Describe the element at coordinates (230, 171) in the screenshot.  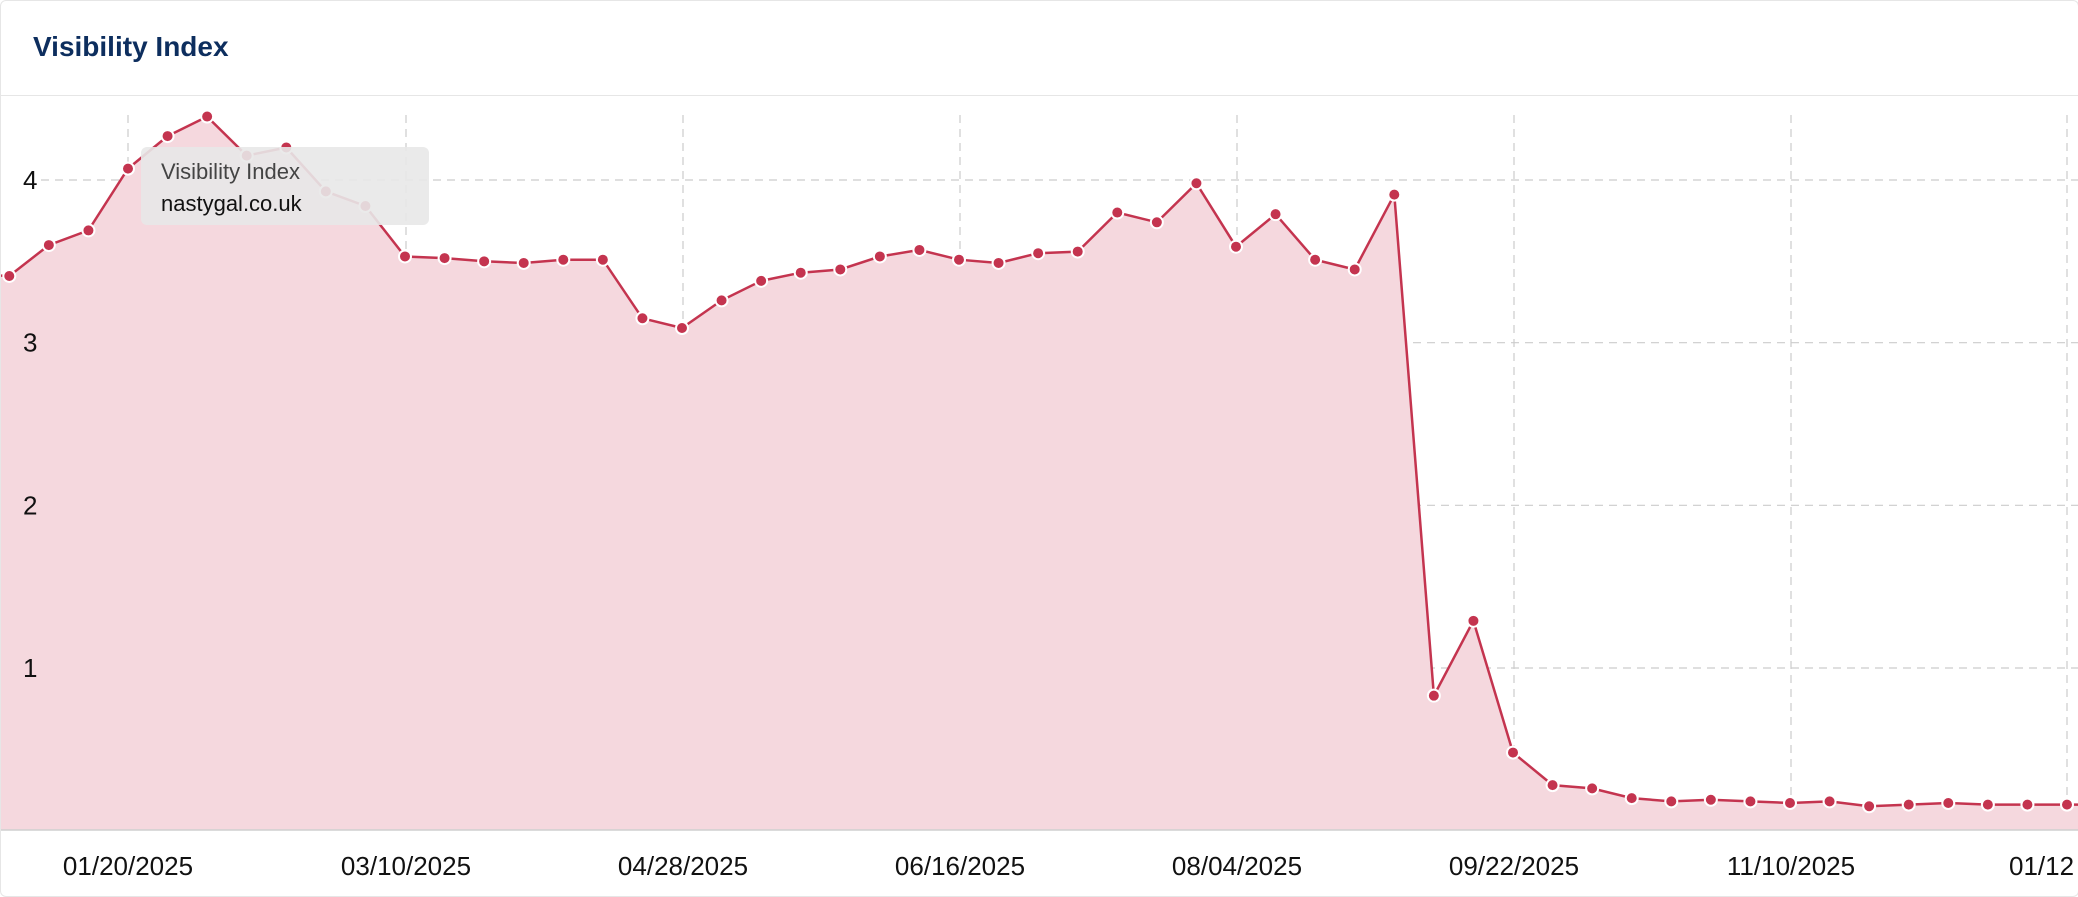
I see `tooltip-series-label: Visibility Index` at that location.